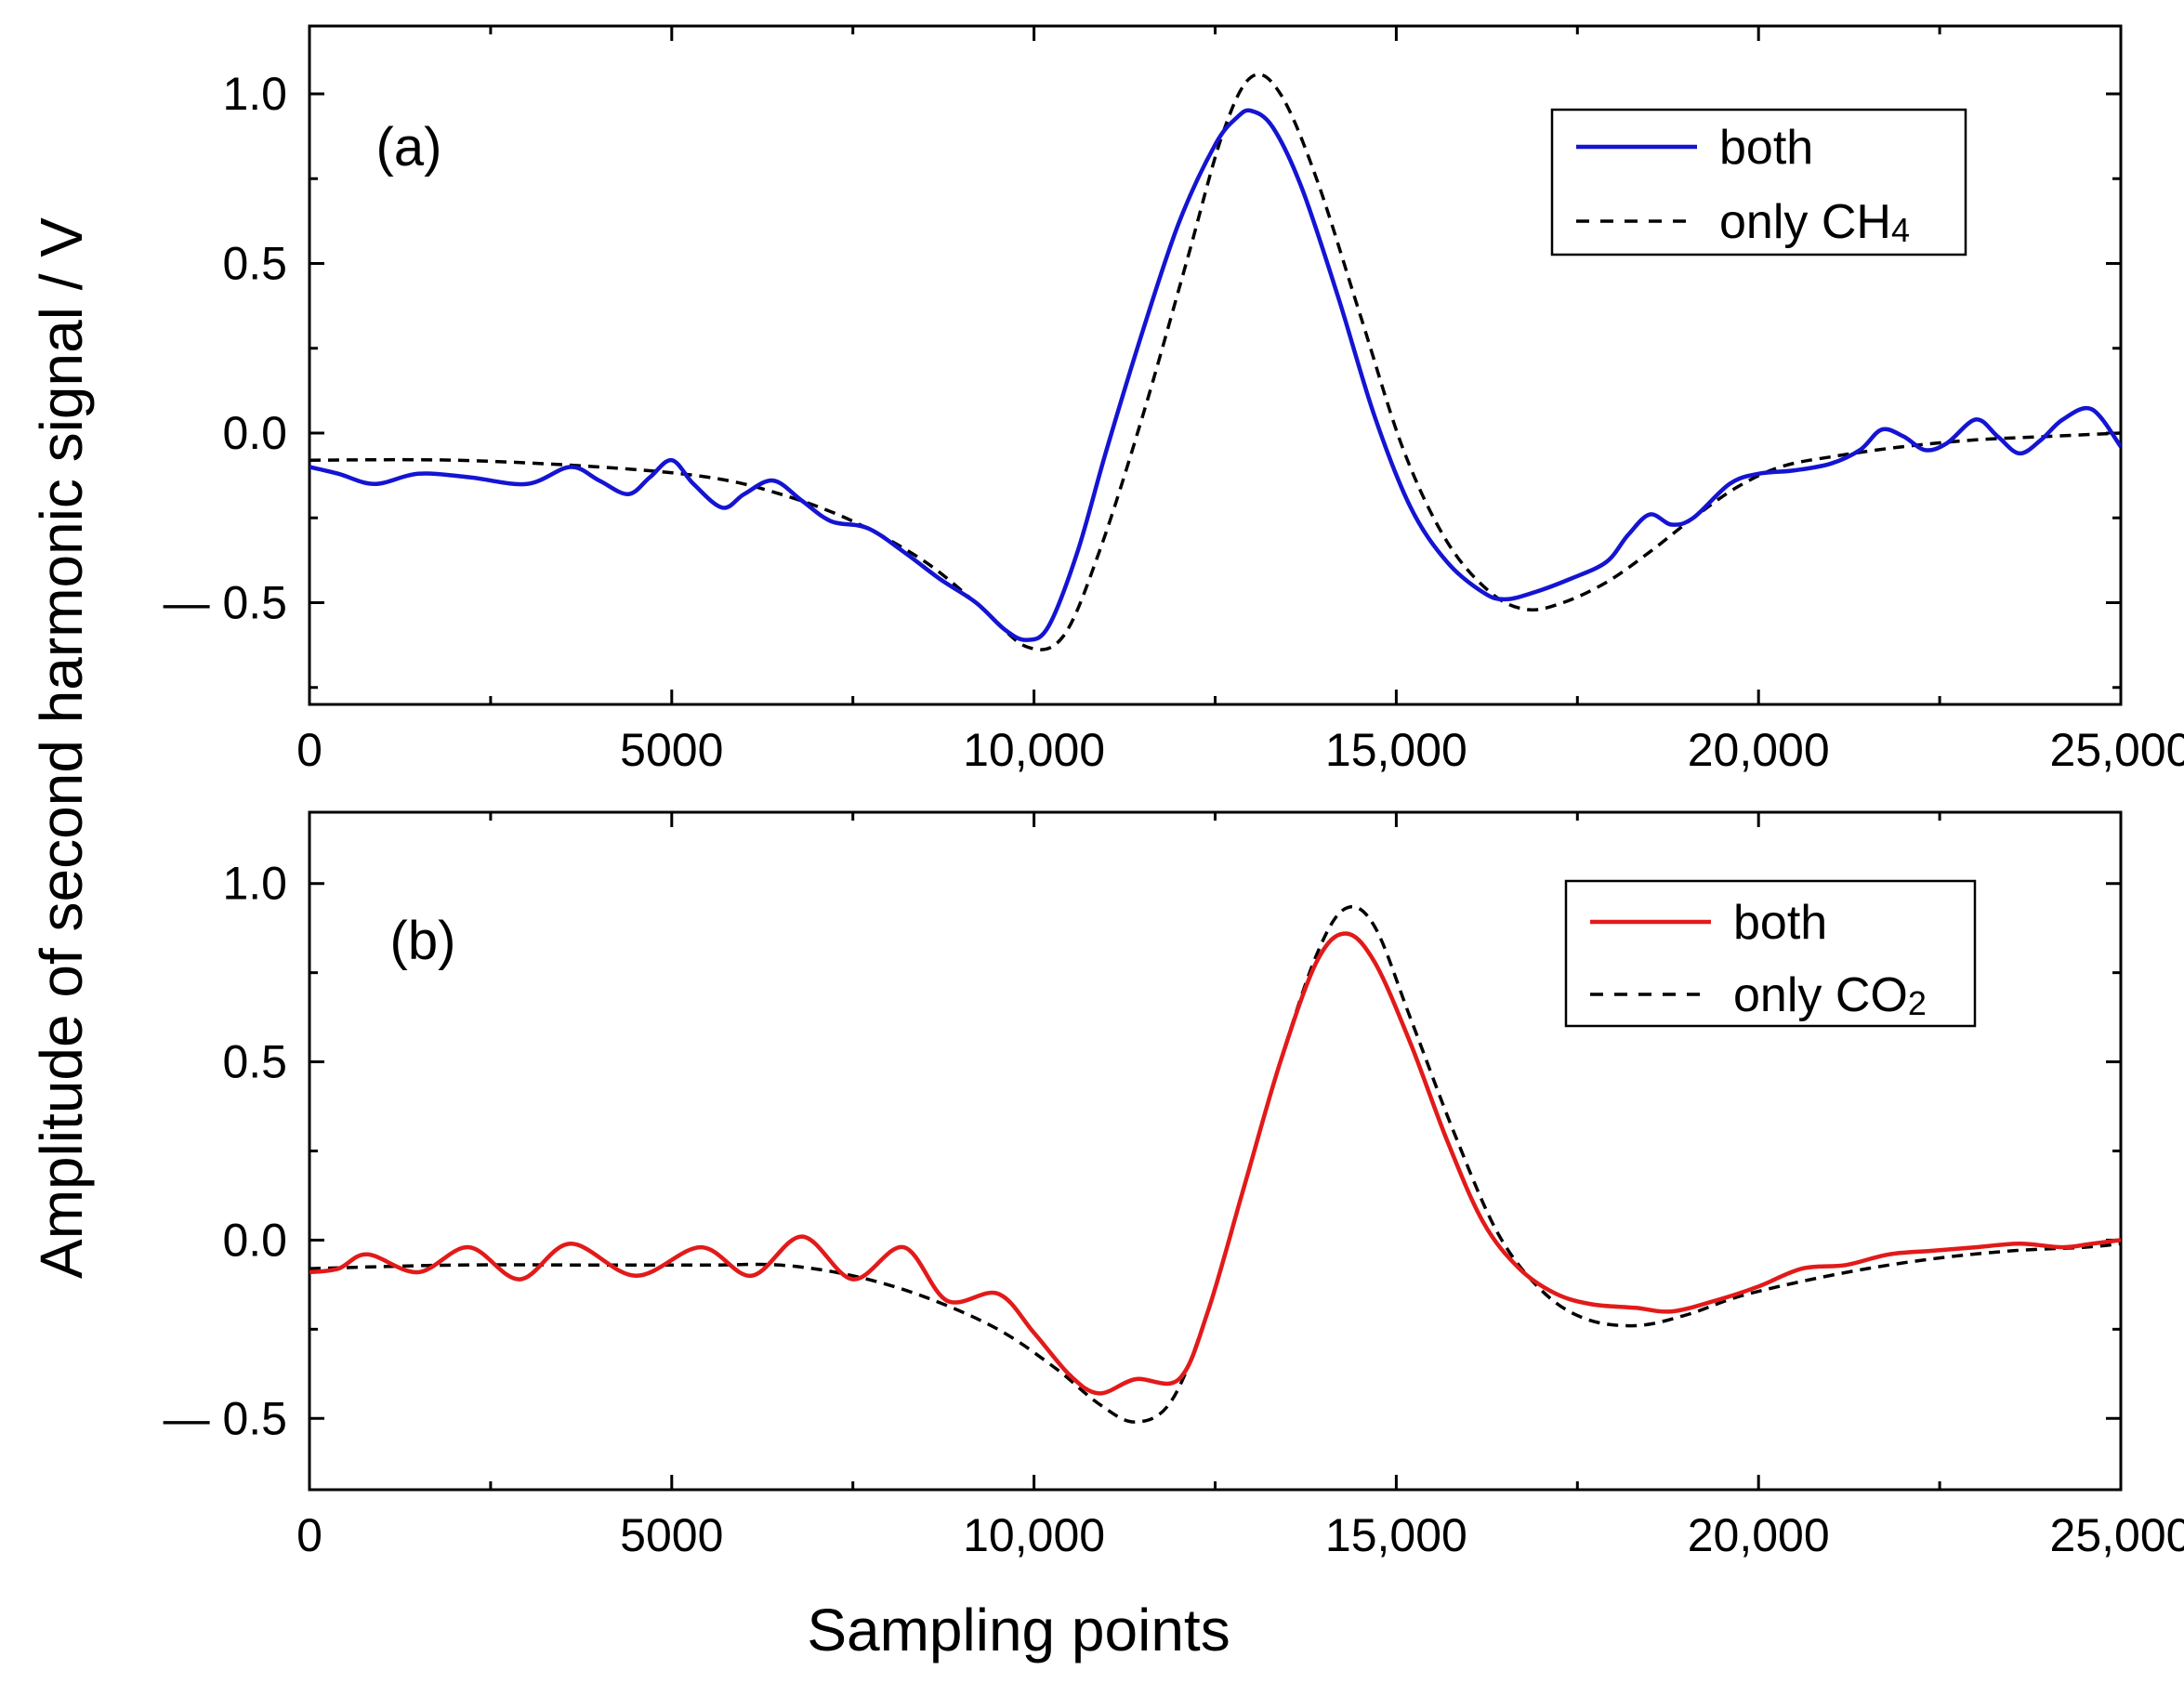 The height and width of the screenshot is (1683, 2184). I want to click on legend-label-b-2: only CO2, so click(1830, 995).